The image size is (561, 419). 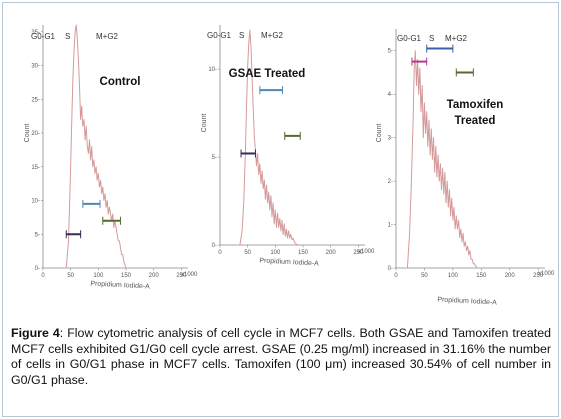 What do you see at coordinates (379, 133) in the screenshot?
I see `y-axis-title-tamoxifen: Count` at bounding box center [379, 133].